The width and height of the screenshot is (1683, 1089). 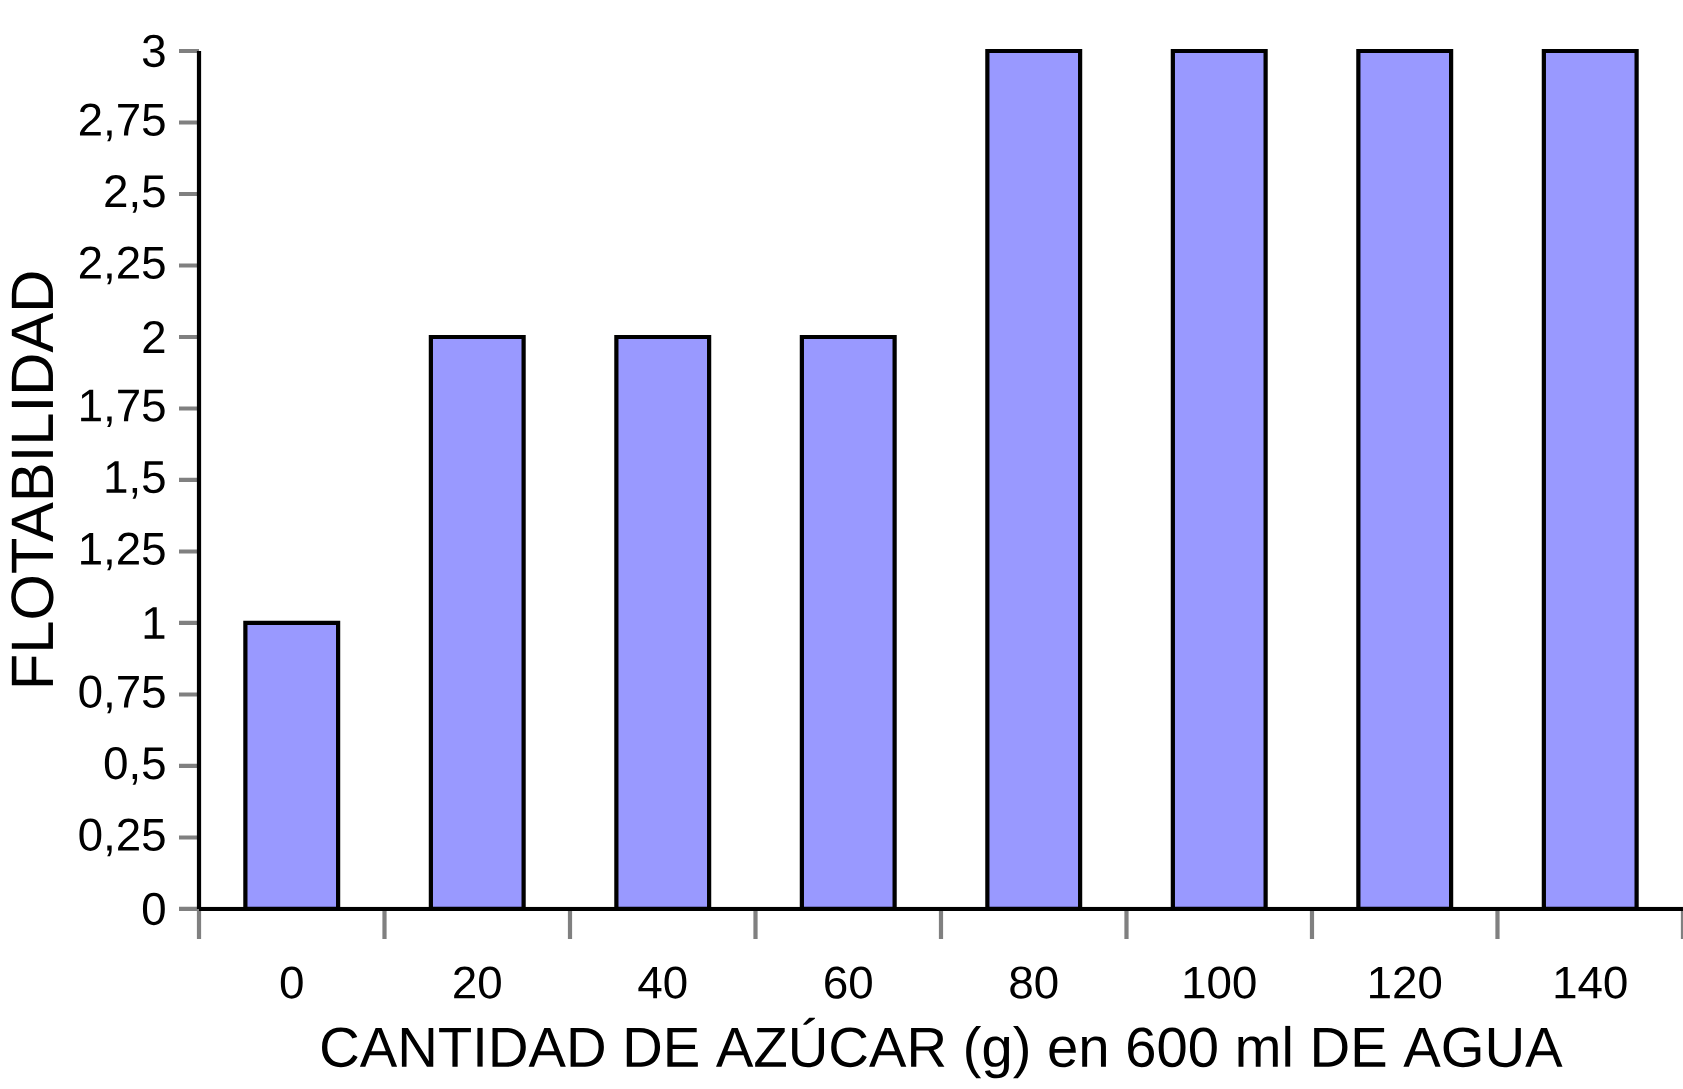 I want to click on y-tick-label: 3, so click(x=153, y=51).